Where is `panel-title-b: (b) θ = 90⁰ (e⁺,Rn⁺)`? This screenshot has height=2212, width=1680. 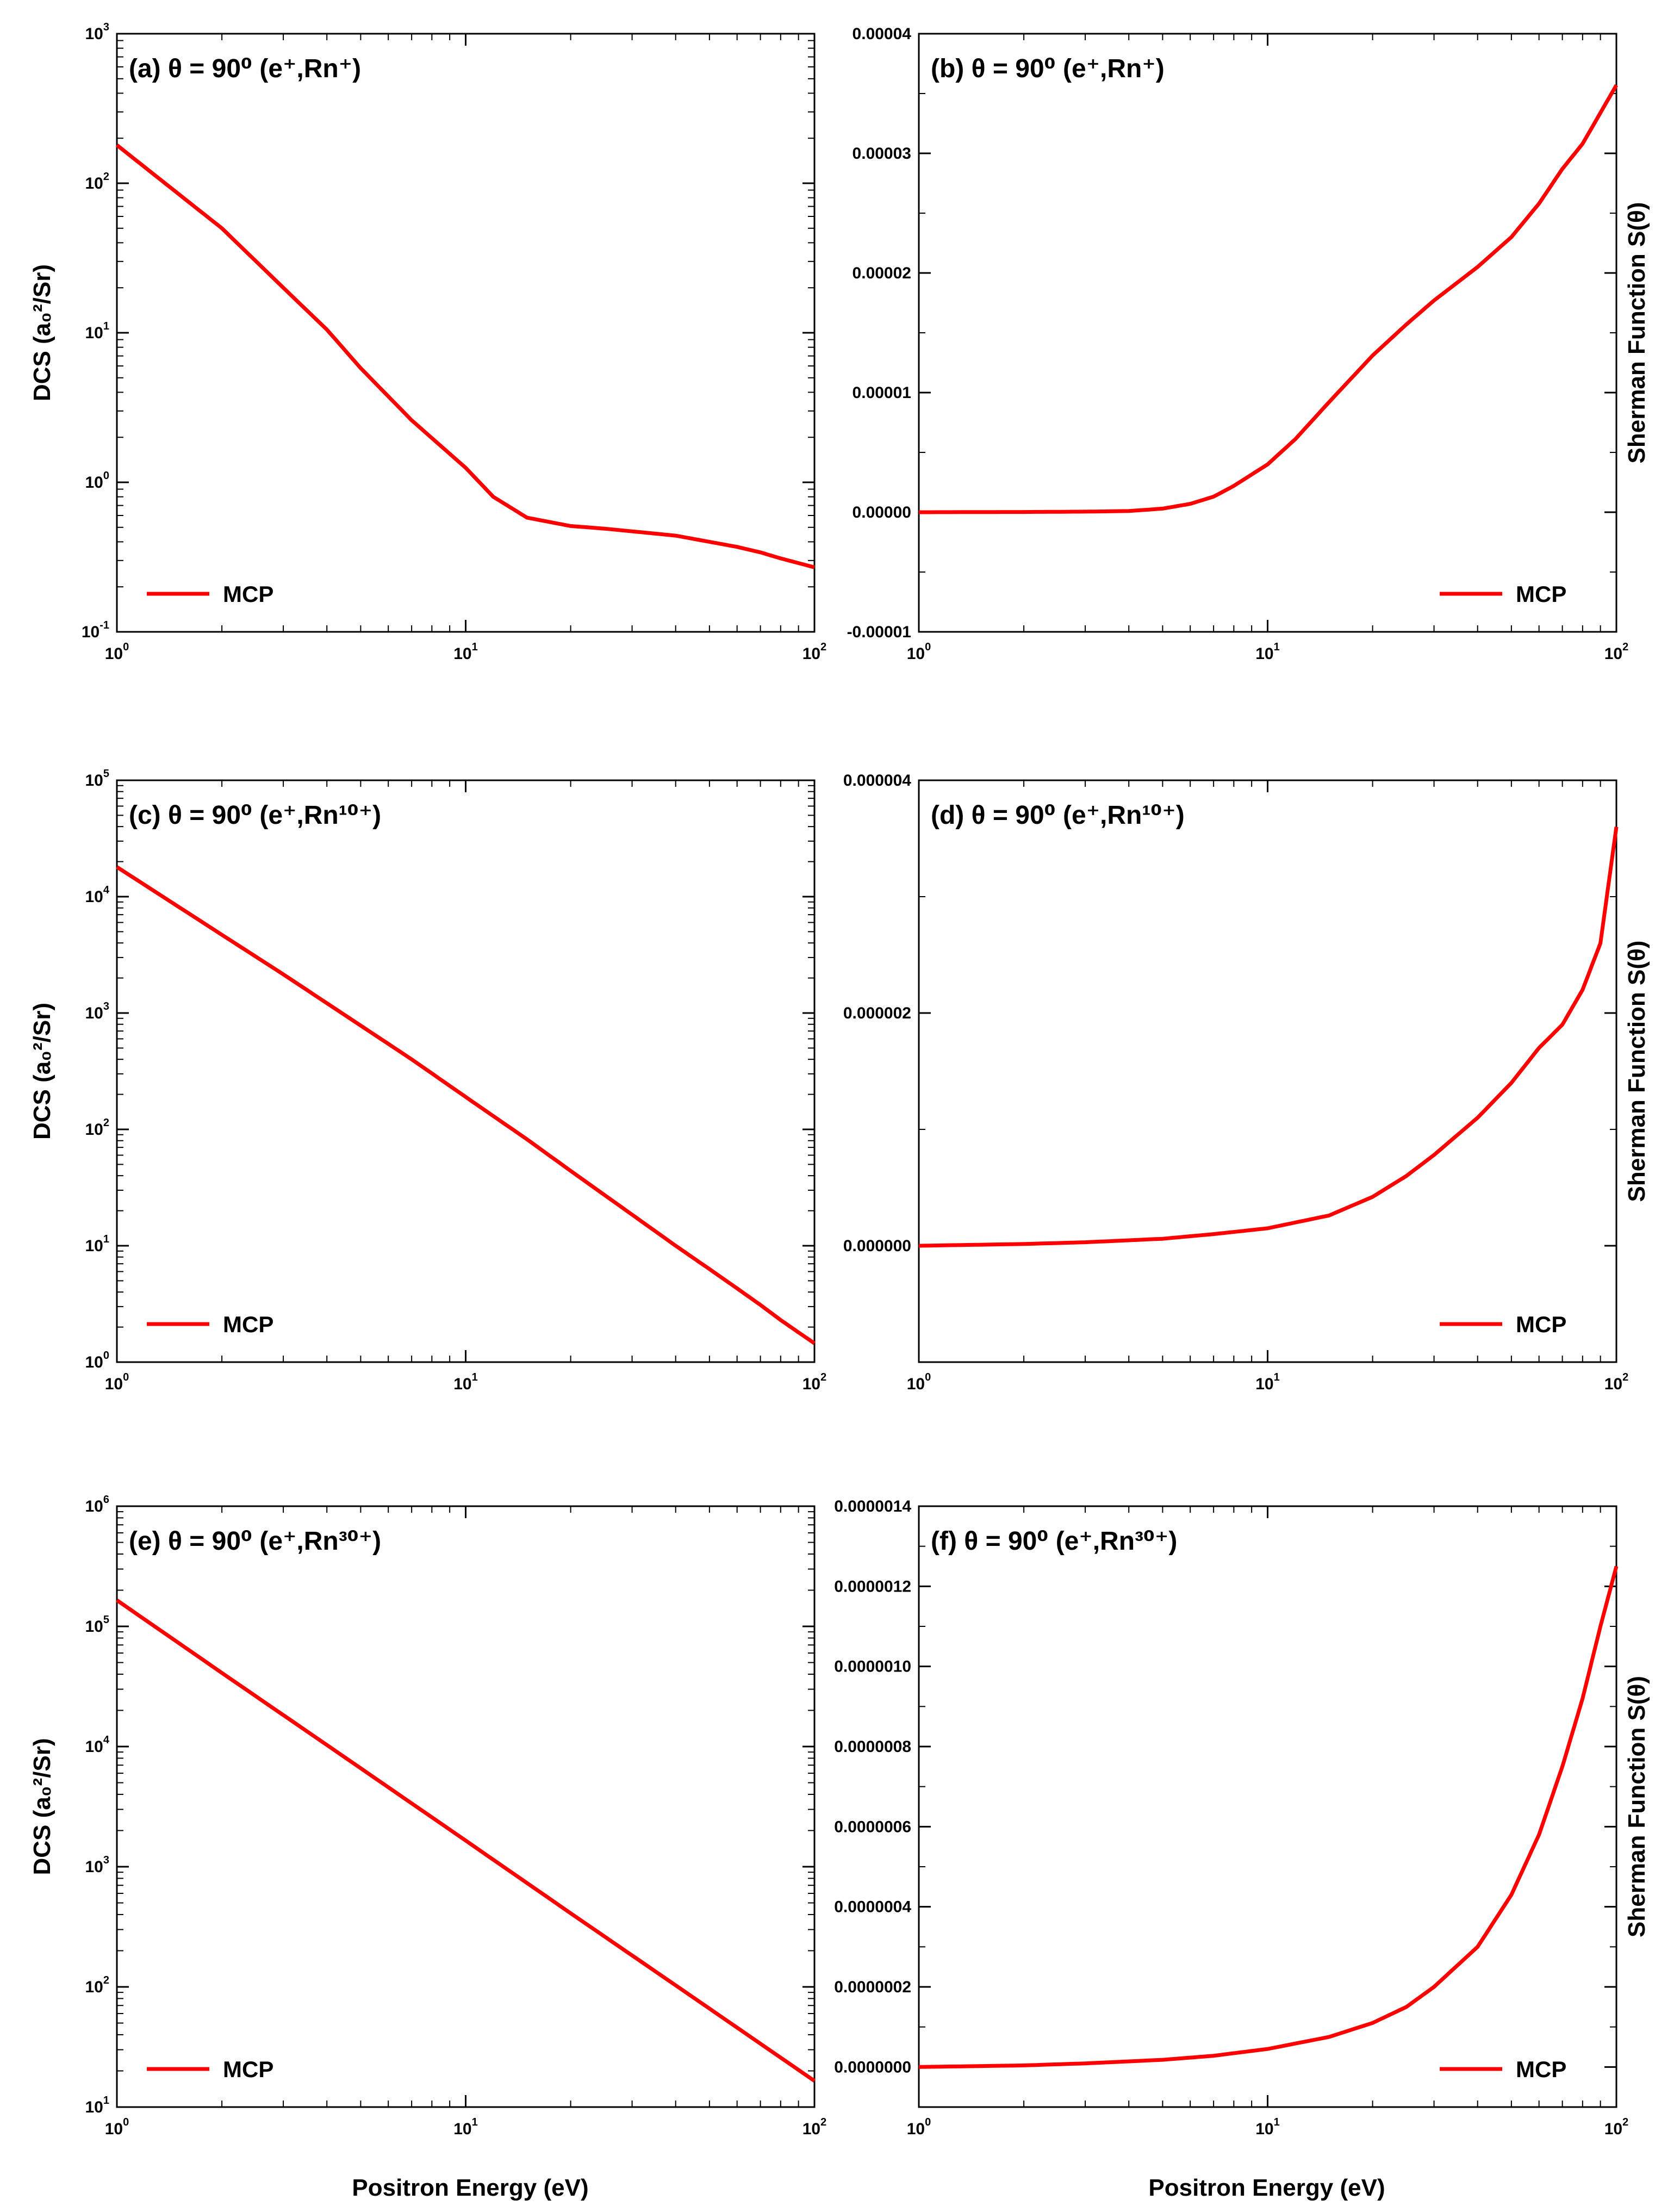 panel-title-b: (b) θ = 90⁰ (e⁺,Rn⁺) is located at coordinates (1048, 68).